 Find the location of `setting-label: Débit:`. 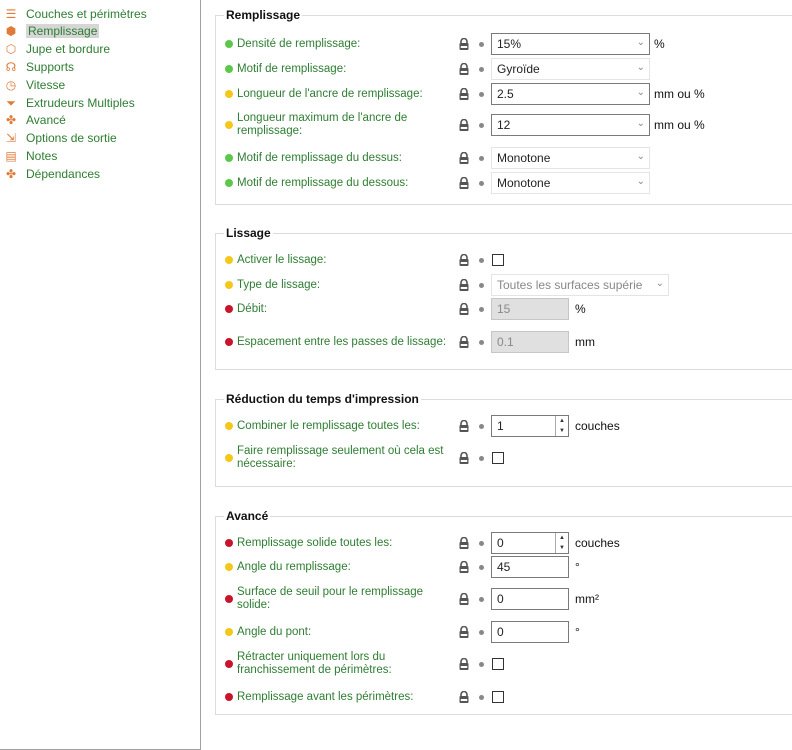

setting-label: Débit: is located at coordinates (252, 308).